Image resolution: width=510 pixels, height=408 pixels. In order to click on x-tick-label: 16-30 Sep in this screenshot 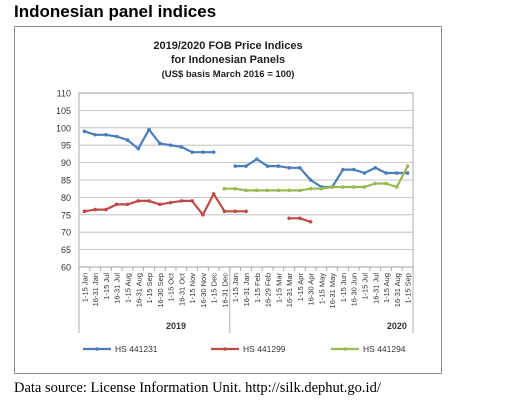, I will do `click(160, 290)`.